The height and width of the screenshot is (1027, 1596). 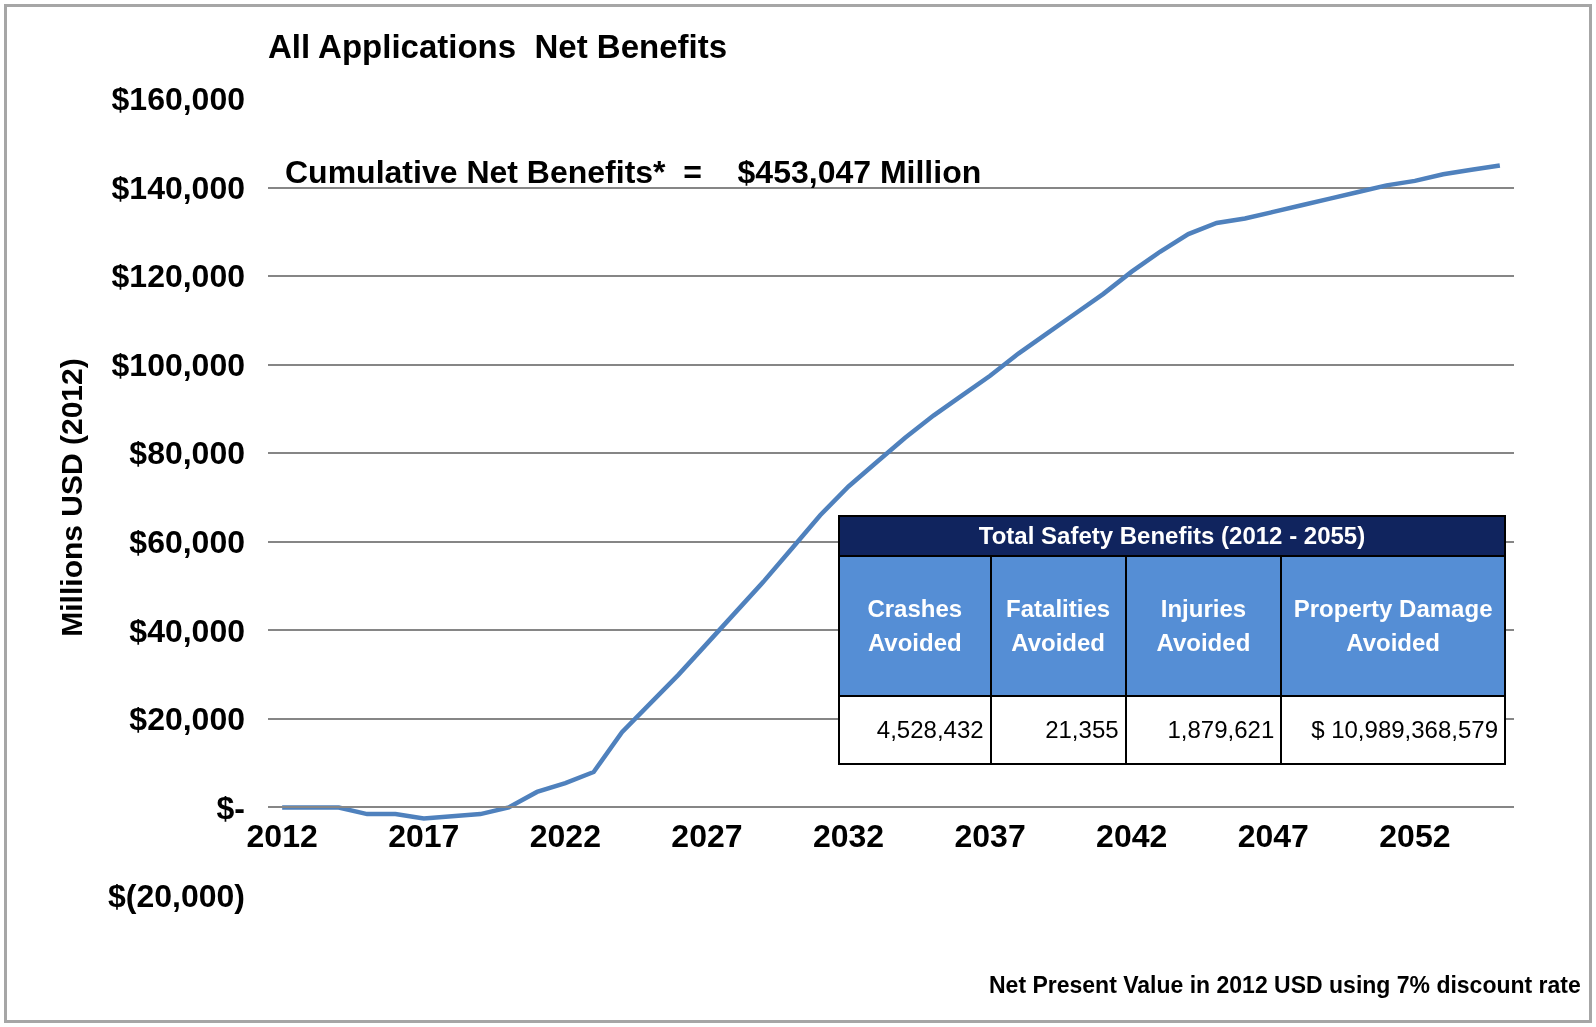 I want to click on x-tick-label: 2037, so click(x=990, y=835).